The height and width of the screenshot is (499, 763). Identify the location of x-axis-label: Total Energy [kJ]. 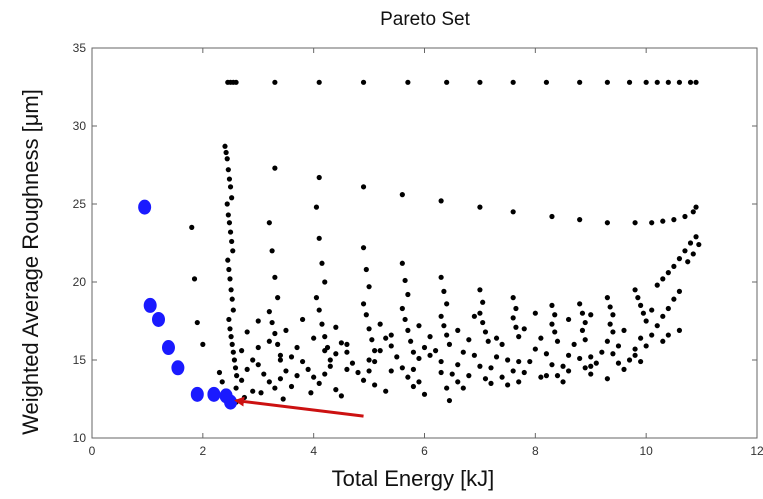
(413, 478).